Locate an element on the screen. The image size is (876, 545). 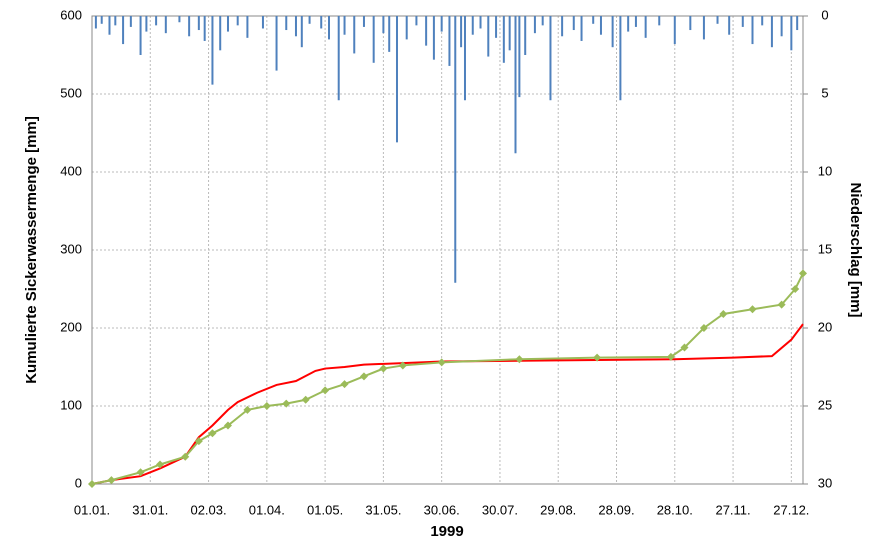
x-tick-label: 28.10. is located at coordinates (675, 509).